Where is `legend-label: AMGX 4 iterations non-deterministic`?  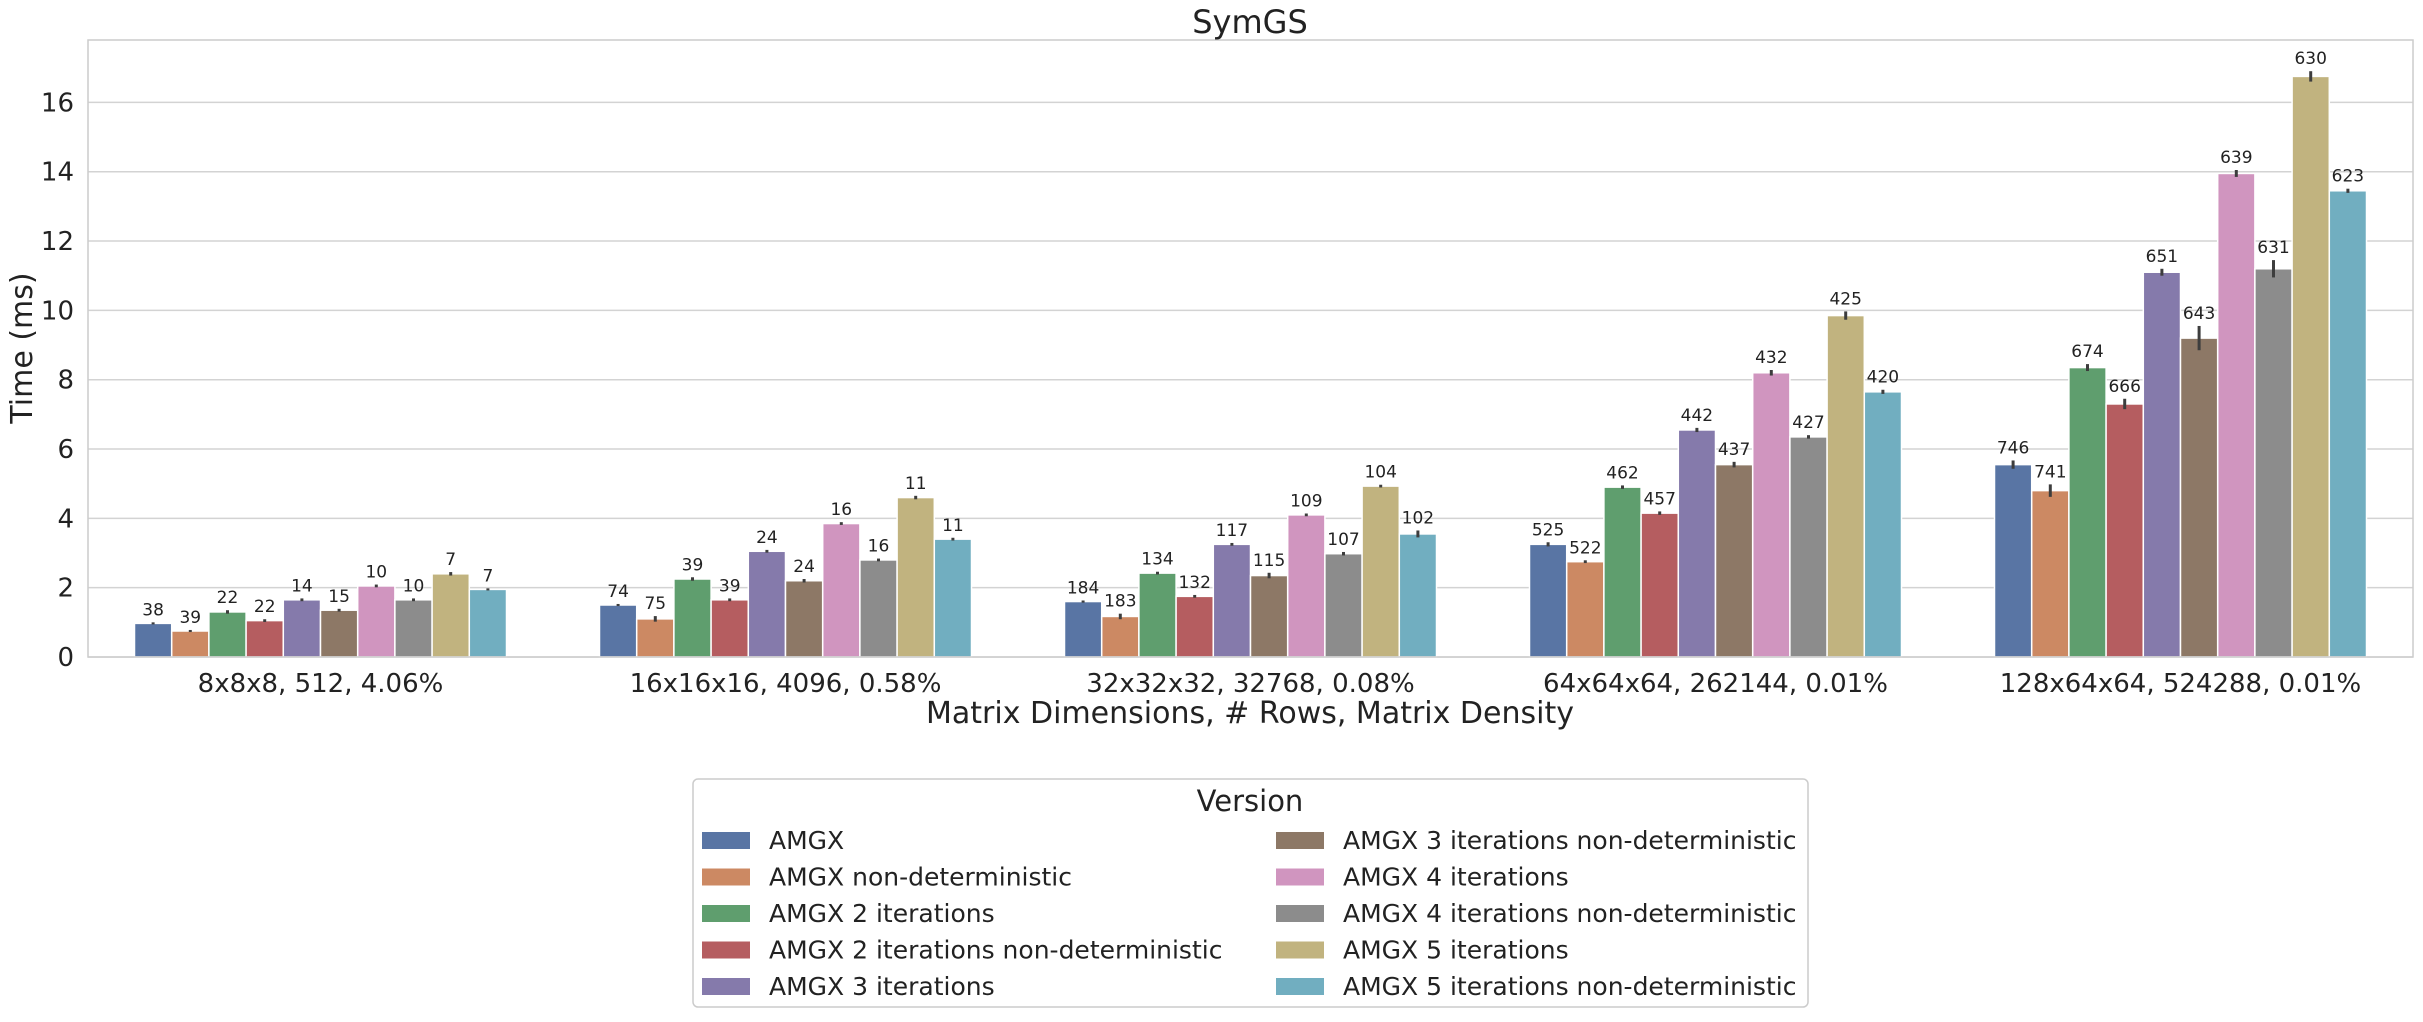
legend-label: AMGX 4 iterations non-deterministic is located at coordinates (1569, 913).